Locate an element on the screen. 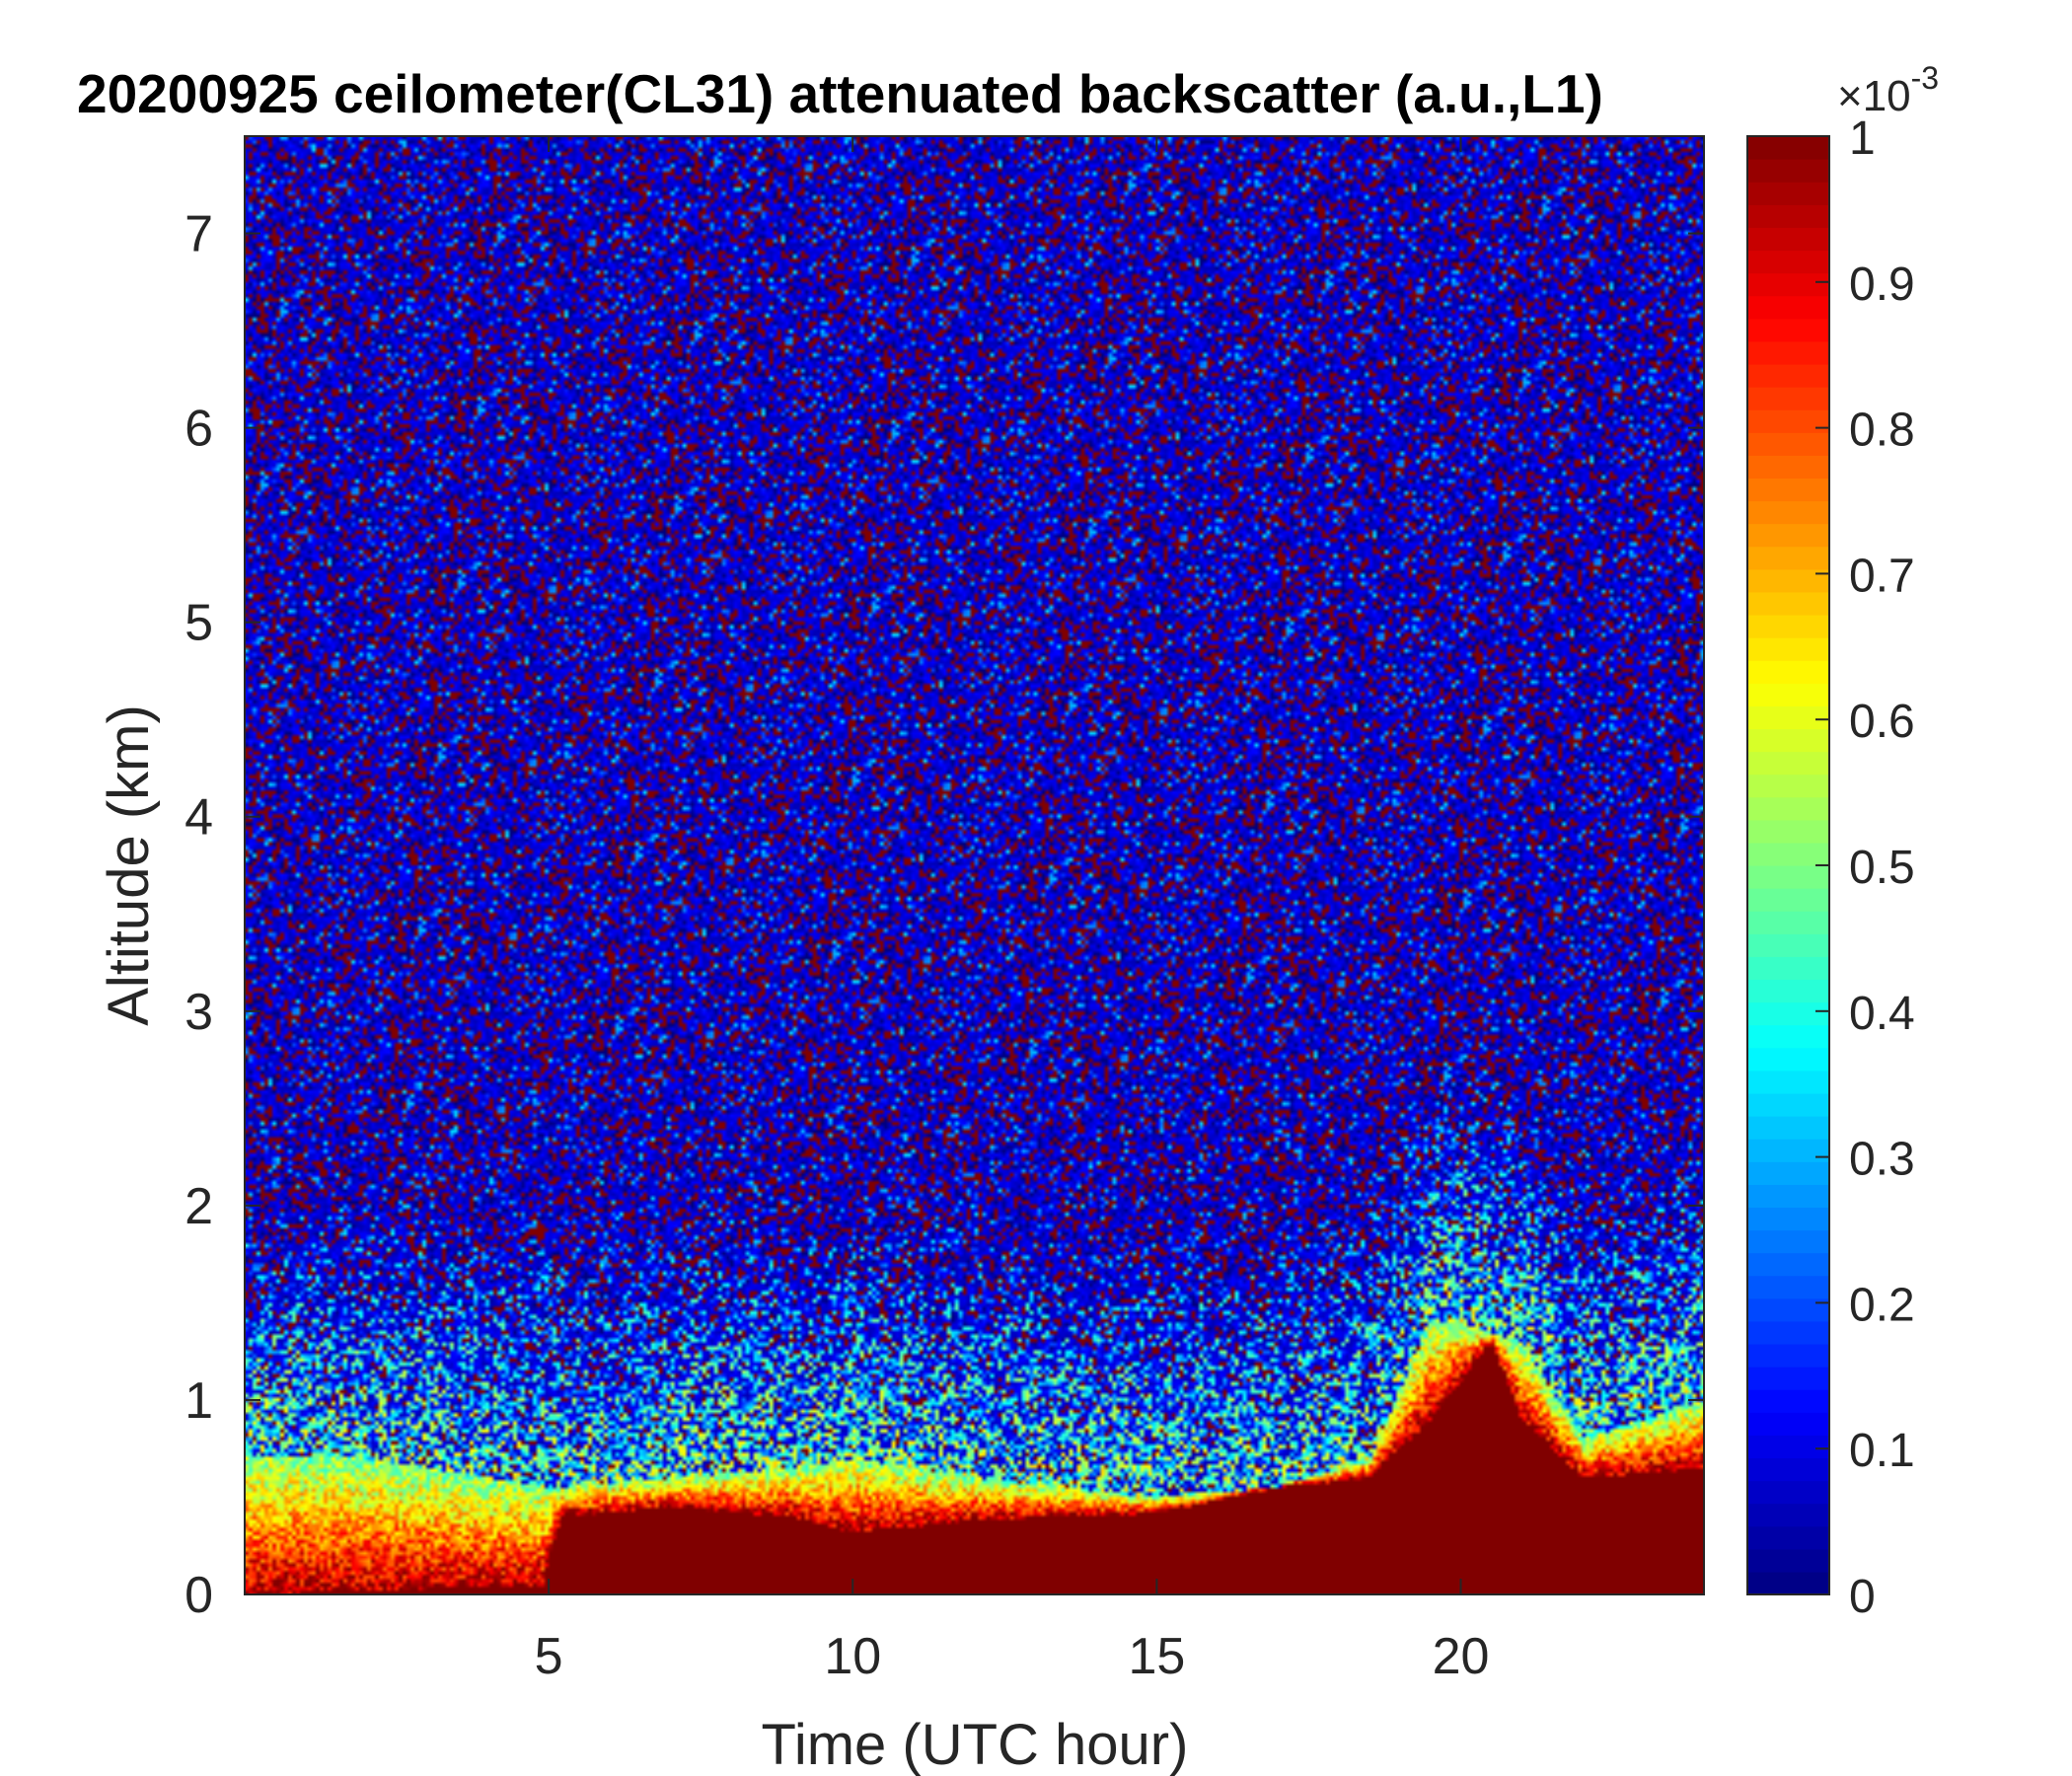 The image size is (2072, 1776). x-tick-label: 10 is located at coordinates (853, 1657).